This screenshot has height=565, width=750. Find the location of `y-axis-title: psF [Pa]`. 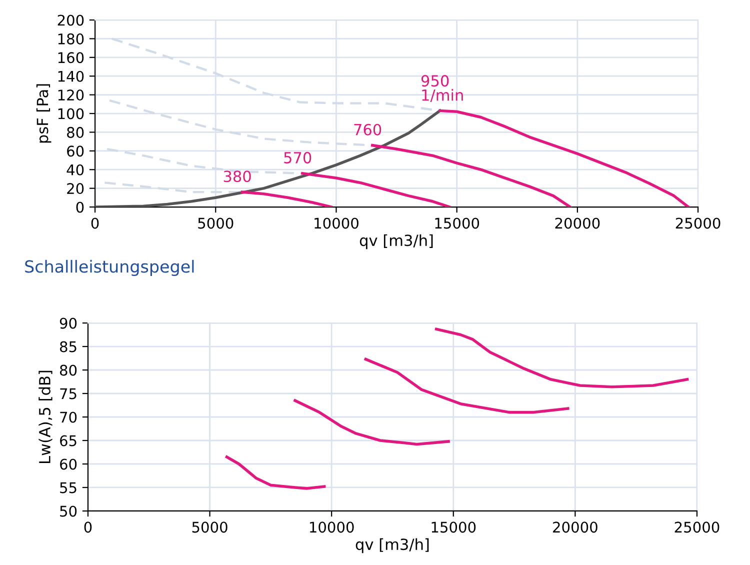

y-axis-title: psF [Pa] is located at coordinates (44, 113).